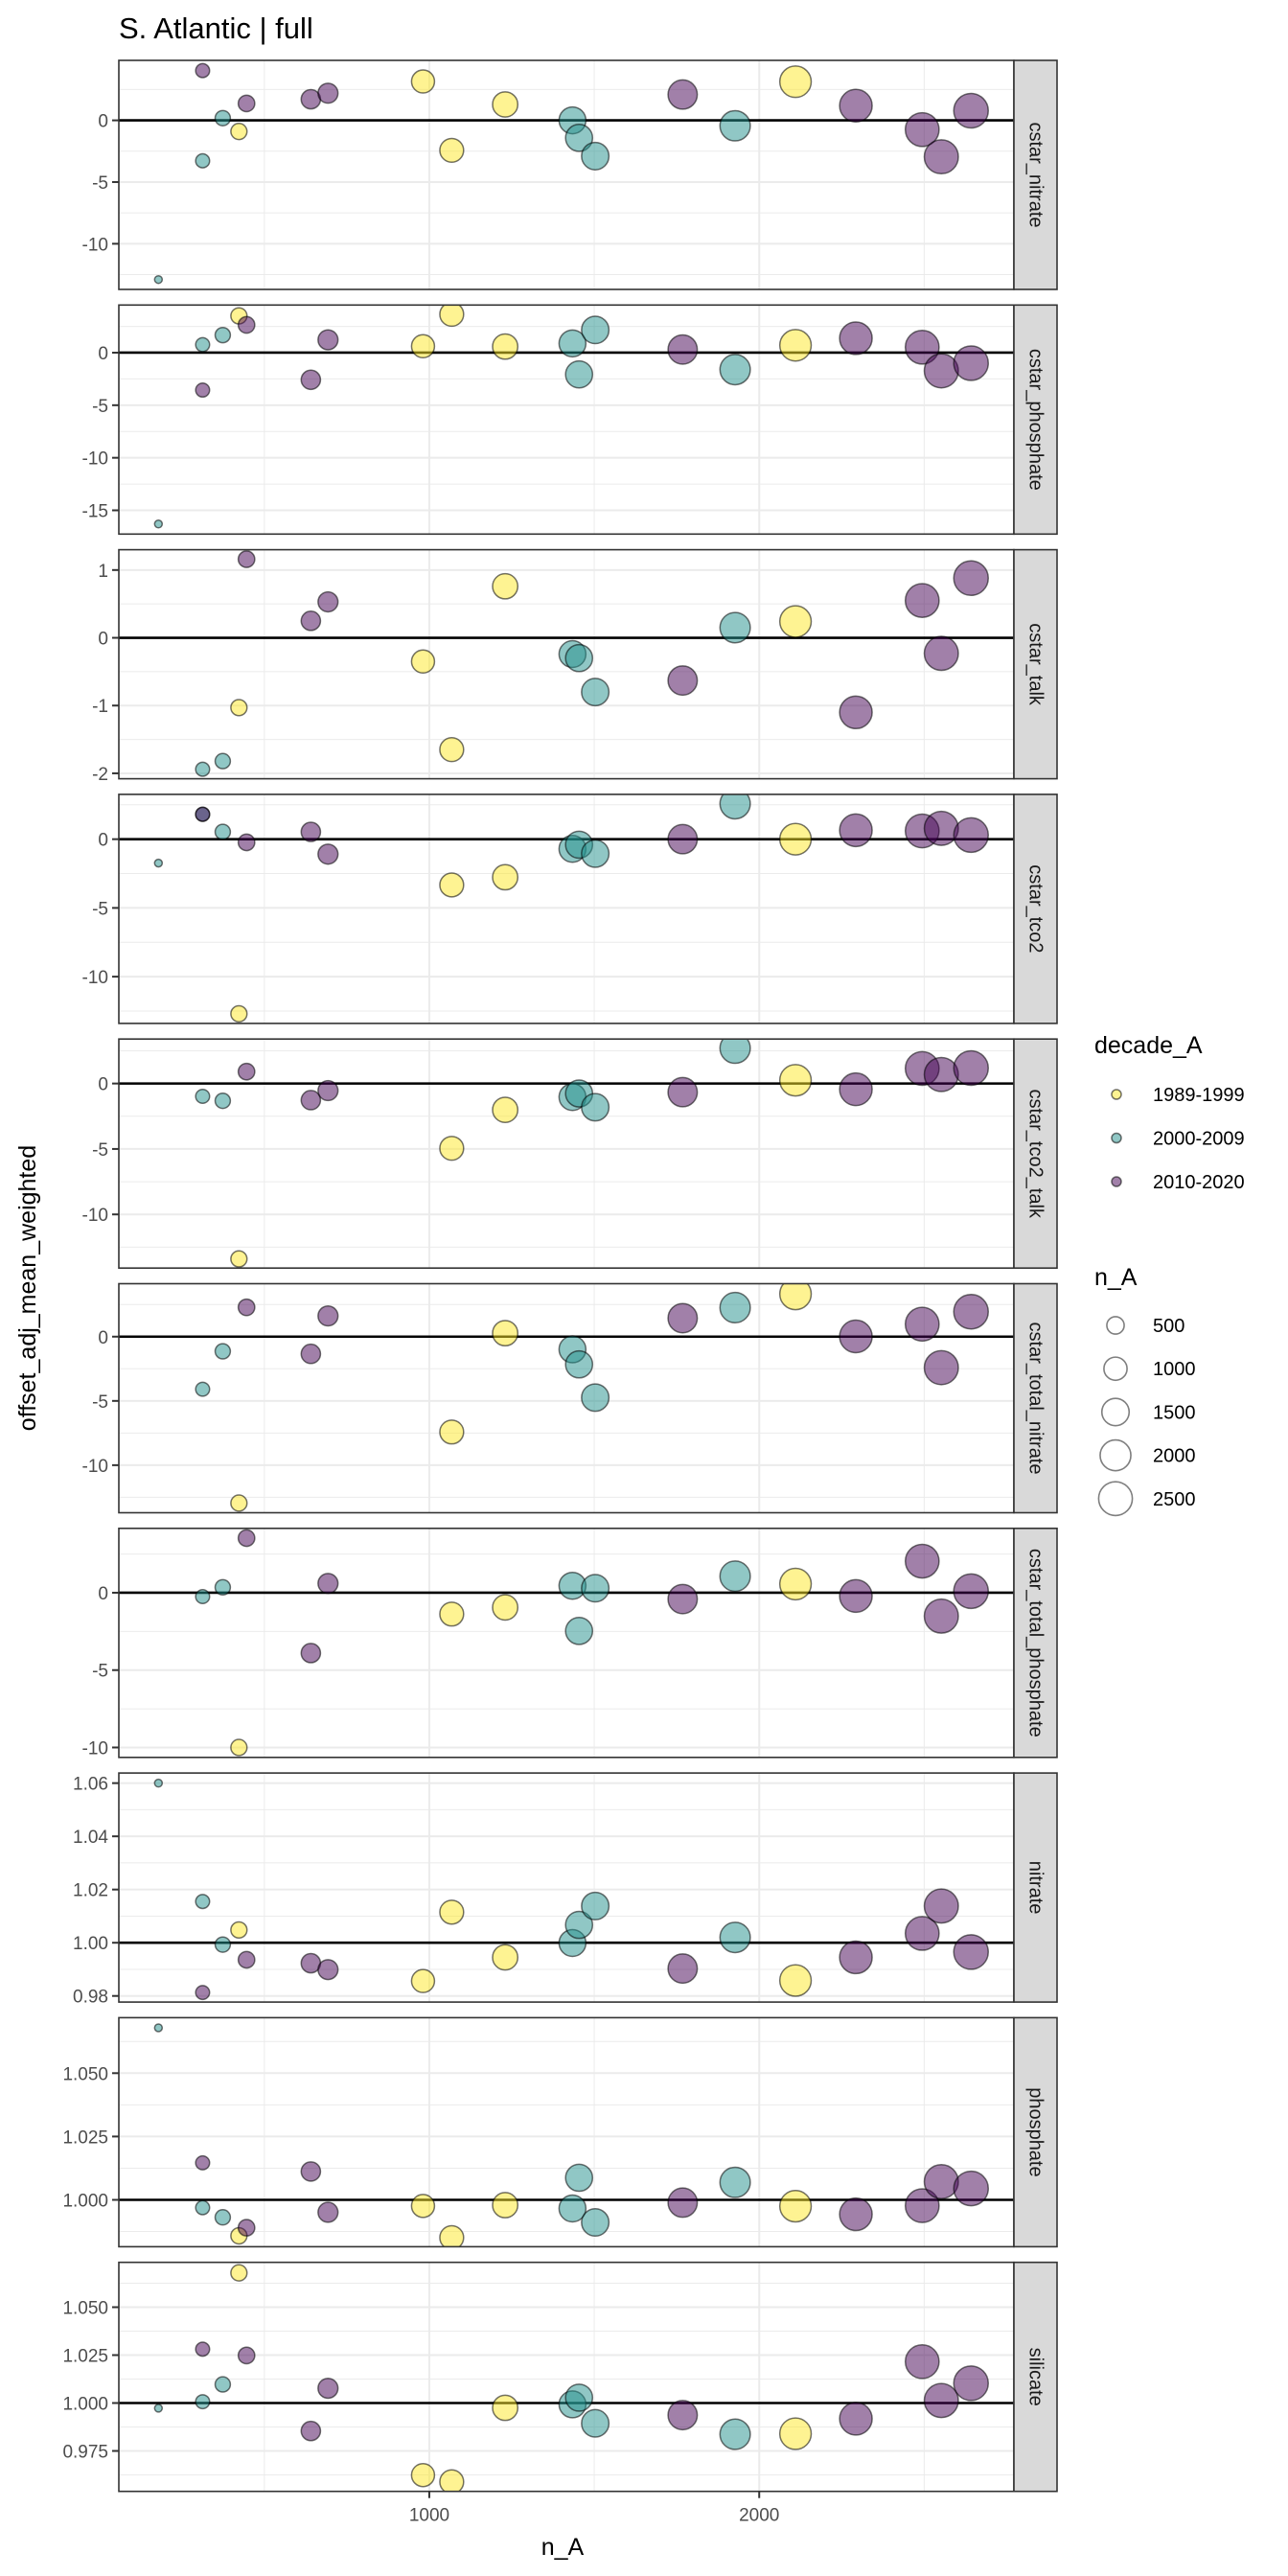  Describe the element at coordinates (759, 2516) in the screenshot. I see `x-tick-label: 2000` at that location.